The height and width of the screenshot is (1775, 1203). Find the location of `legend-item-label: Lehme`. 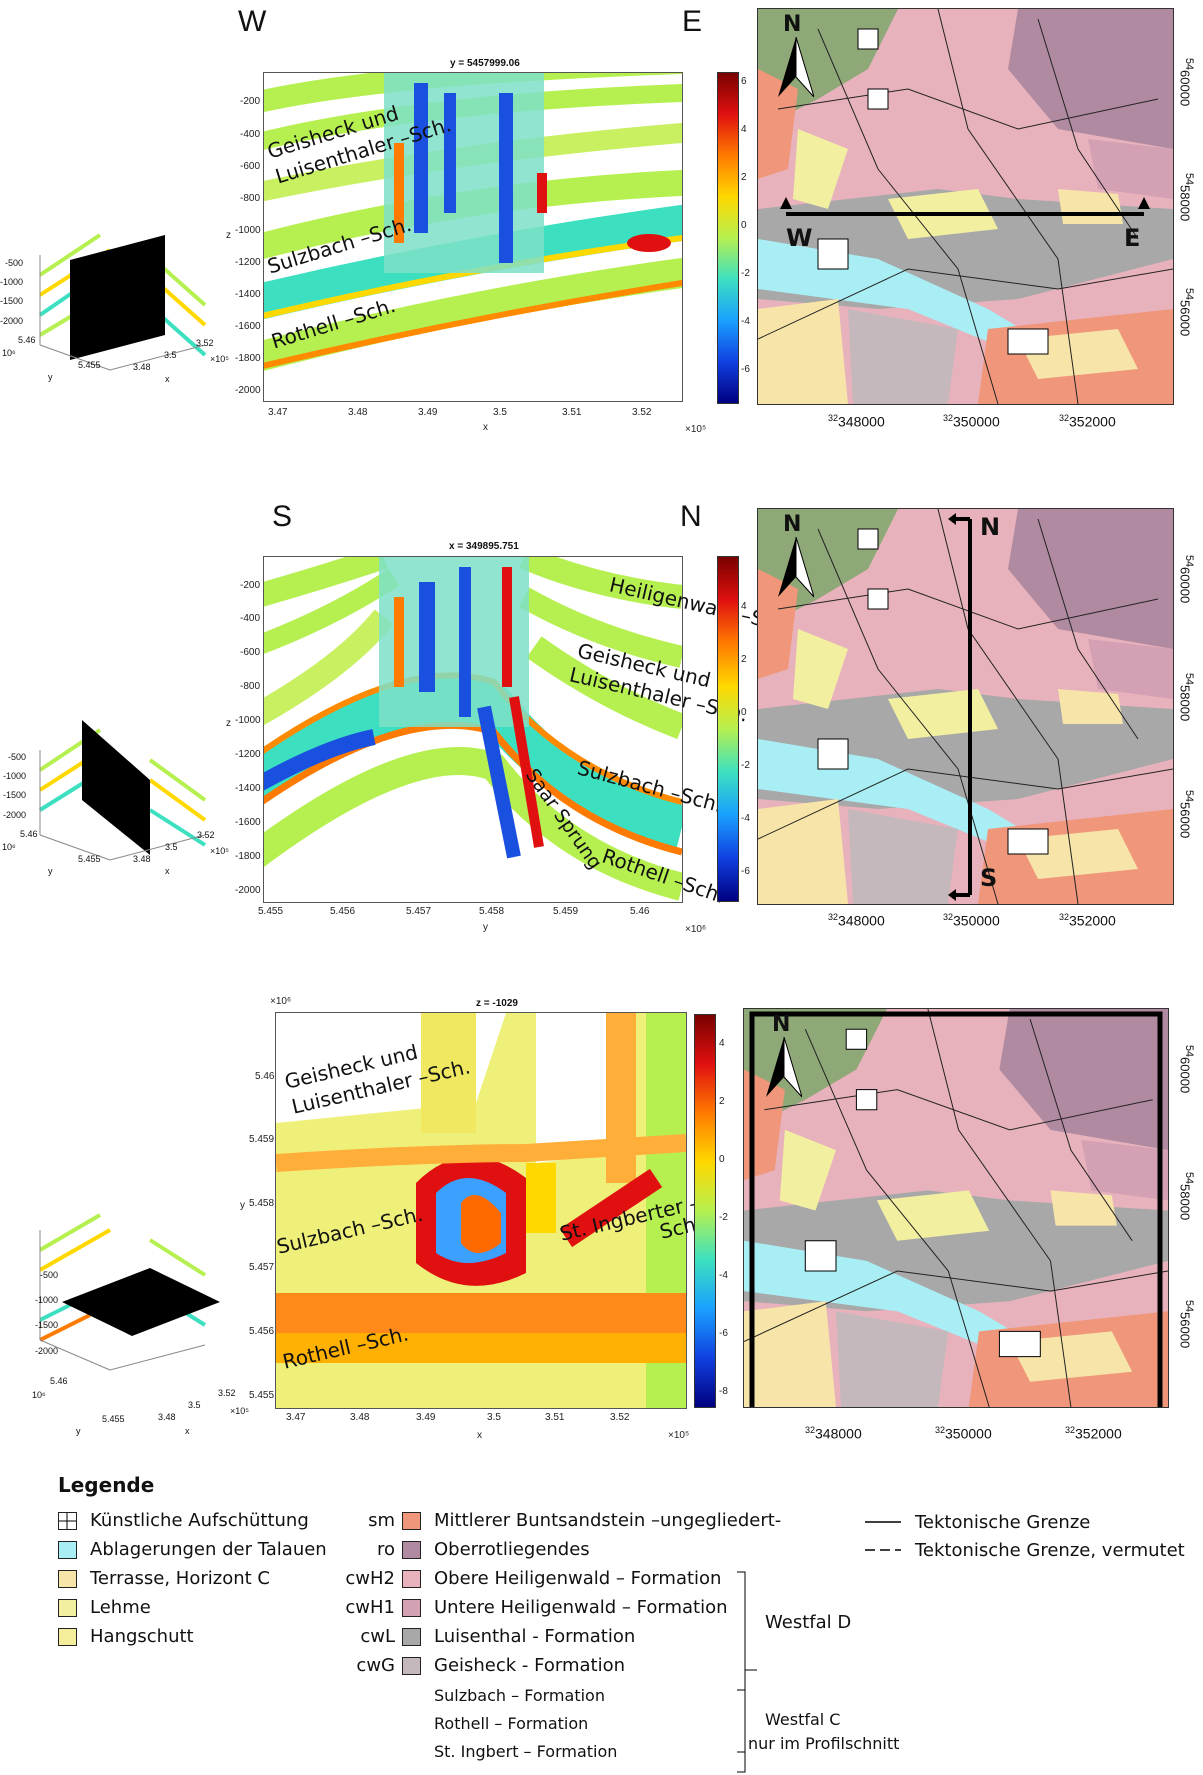

legend-item-label: Lehme is located at coordinates (120, 1607).